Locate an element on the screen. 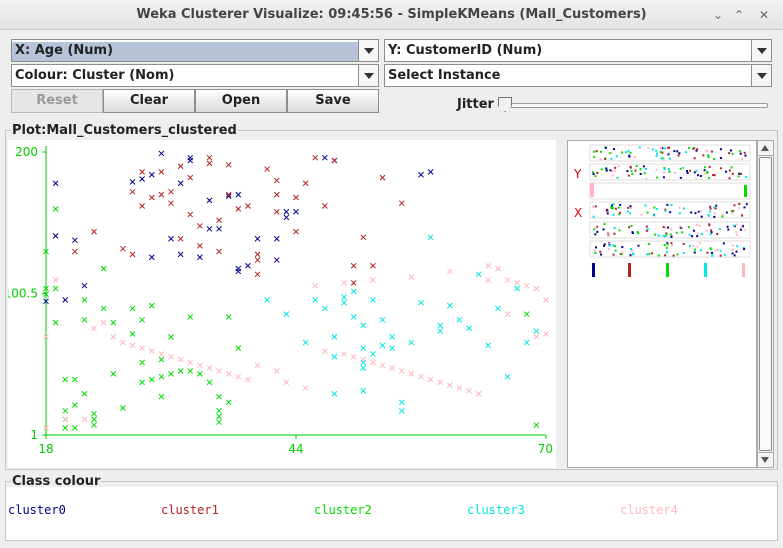 The height and width of the screenshot is (548, 783). x-axis-select: X: Age (Num) is located at coordinates (195, 50).